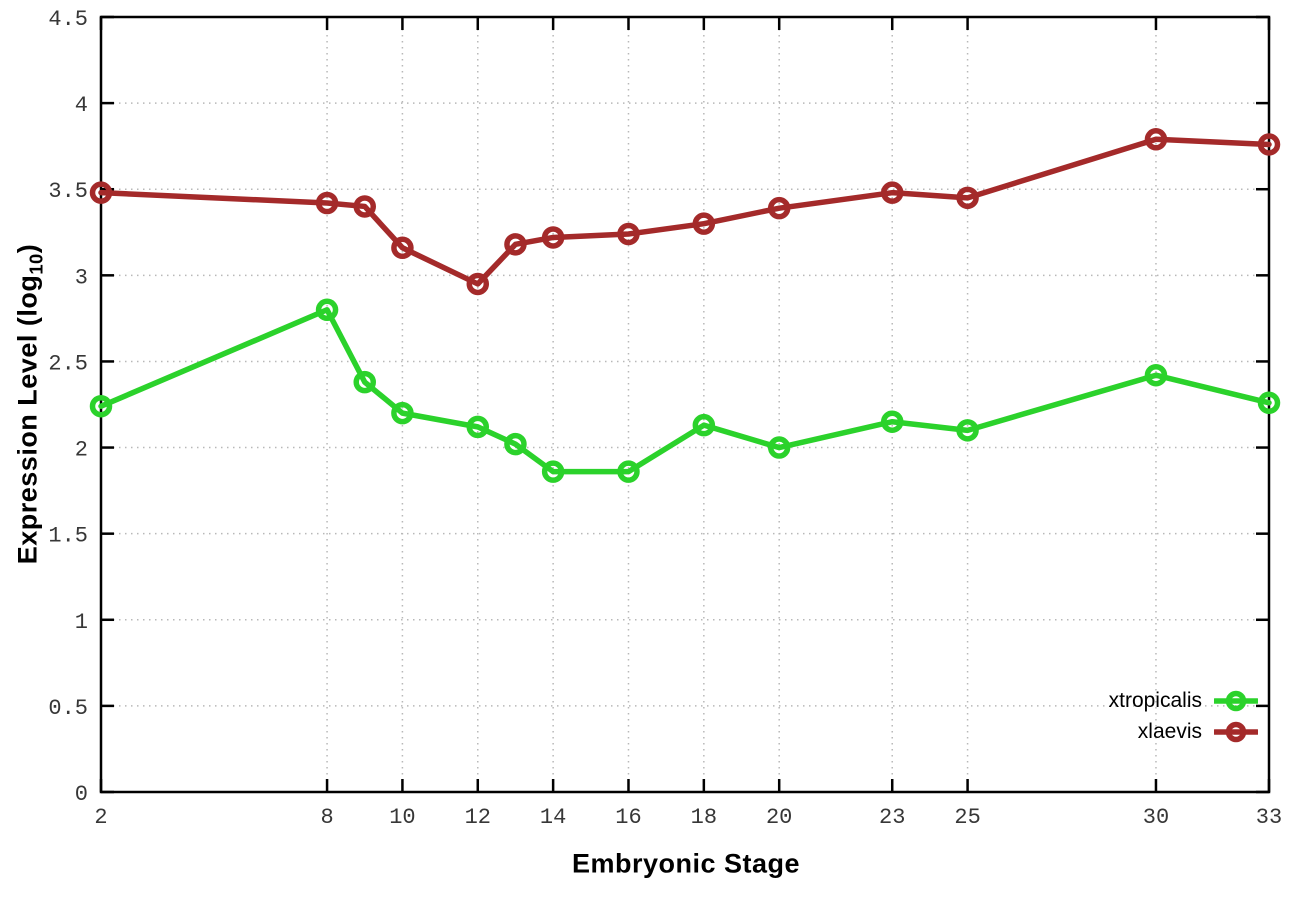 The image size is (1296, 907). What do you see at coordinates (704, 817) in the screenshot?
I see `x-tick-label: 18` at bounding box center [704, 817].